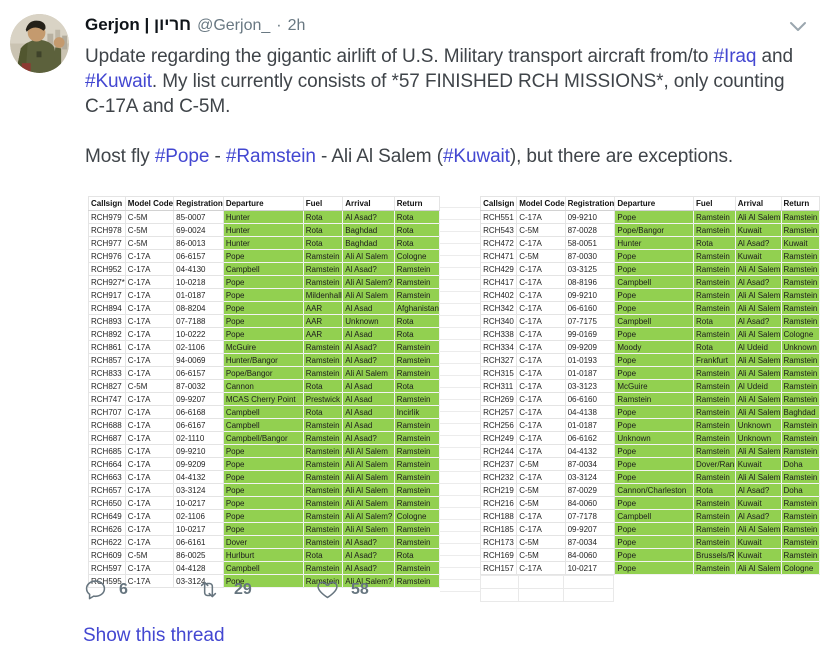 This screenshot has width=820, height=662. I want to click on table-cell: Ali Al Salem?, so click(368, 516).